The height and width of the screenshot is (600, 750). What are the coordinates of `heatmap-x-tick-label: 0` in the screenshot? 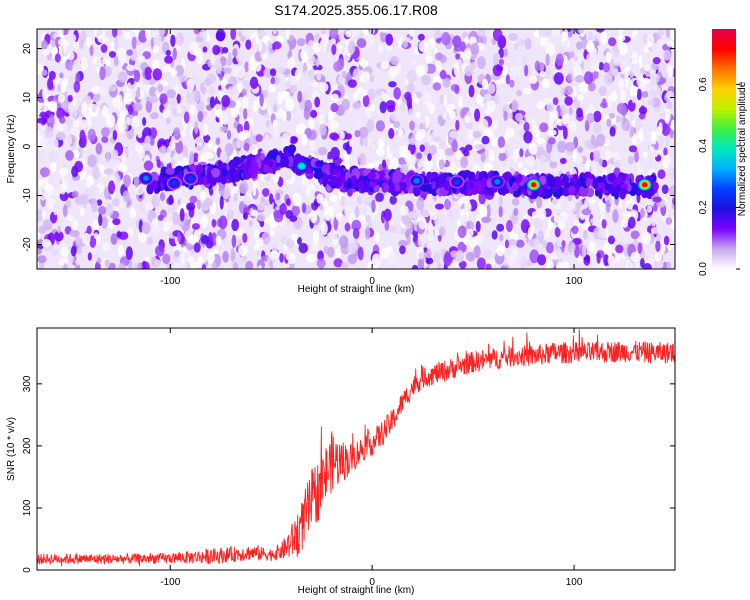 It's located at (372, 281).